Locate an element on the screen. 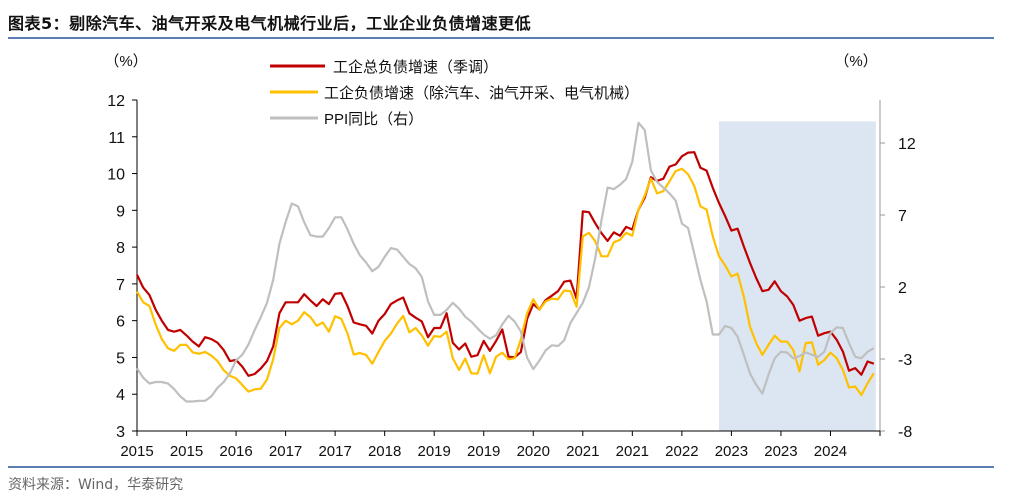  source-note: 资料来源：Wind，华泰研究 is located at coordinates (96, 485).